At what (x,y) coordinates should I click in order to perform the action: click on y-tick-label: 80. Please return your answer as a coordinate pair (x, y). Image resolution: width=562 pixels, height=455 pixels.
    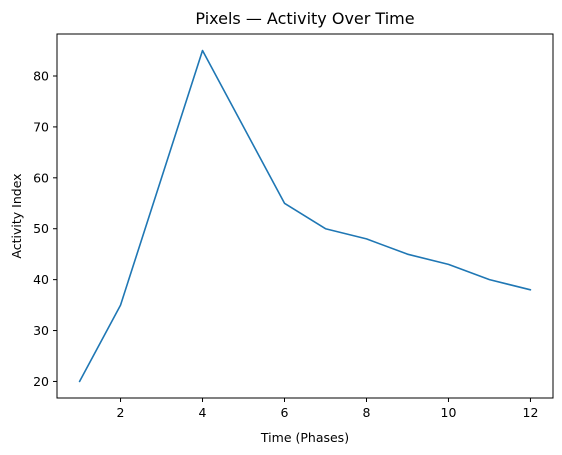
    Looking at the image, I should click on (41, 76).